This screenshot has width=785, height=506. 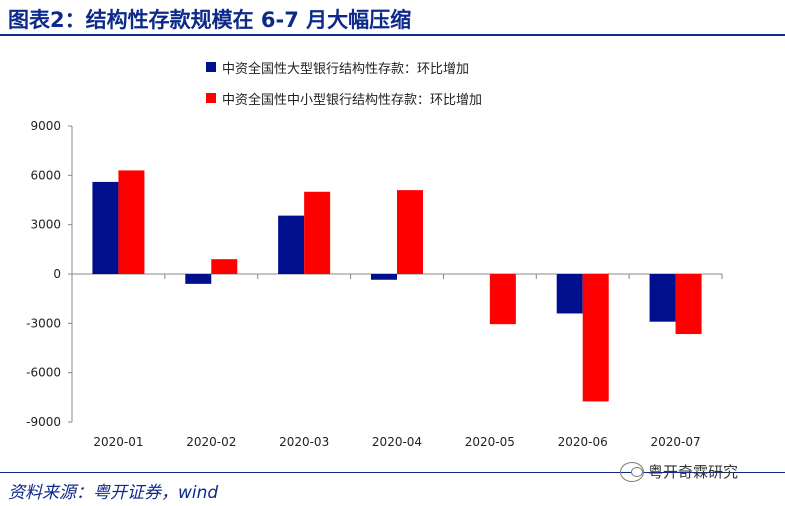 I want to click on y-tick-label: -9000, so click(x=43, y=422).